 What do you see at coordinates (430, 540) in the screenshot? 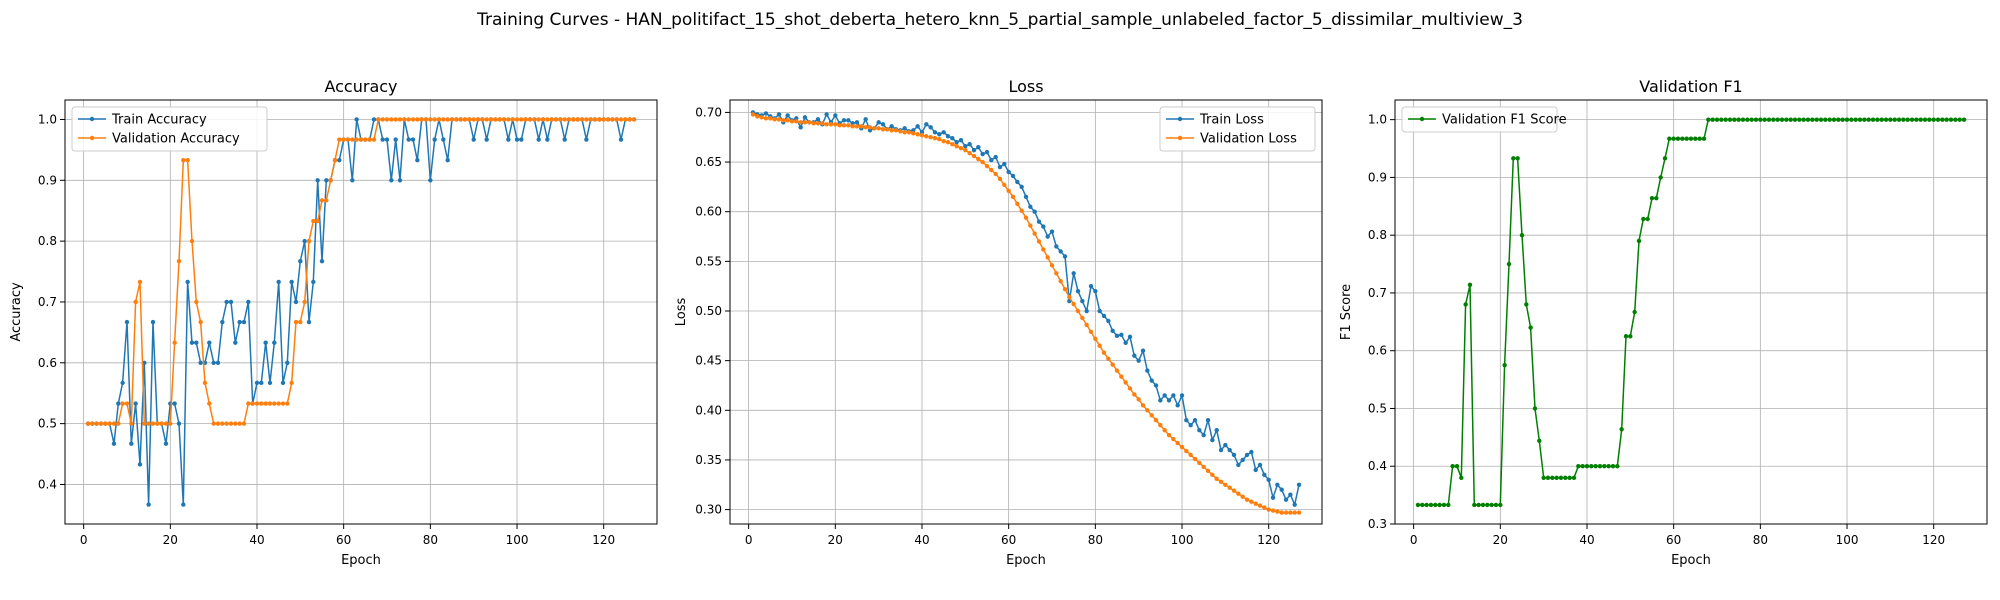
I see `x-tick-label: 80` at bounding box center [430, 540].